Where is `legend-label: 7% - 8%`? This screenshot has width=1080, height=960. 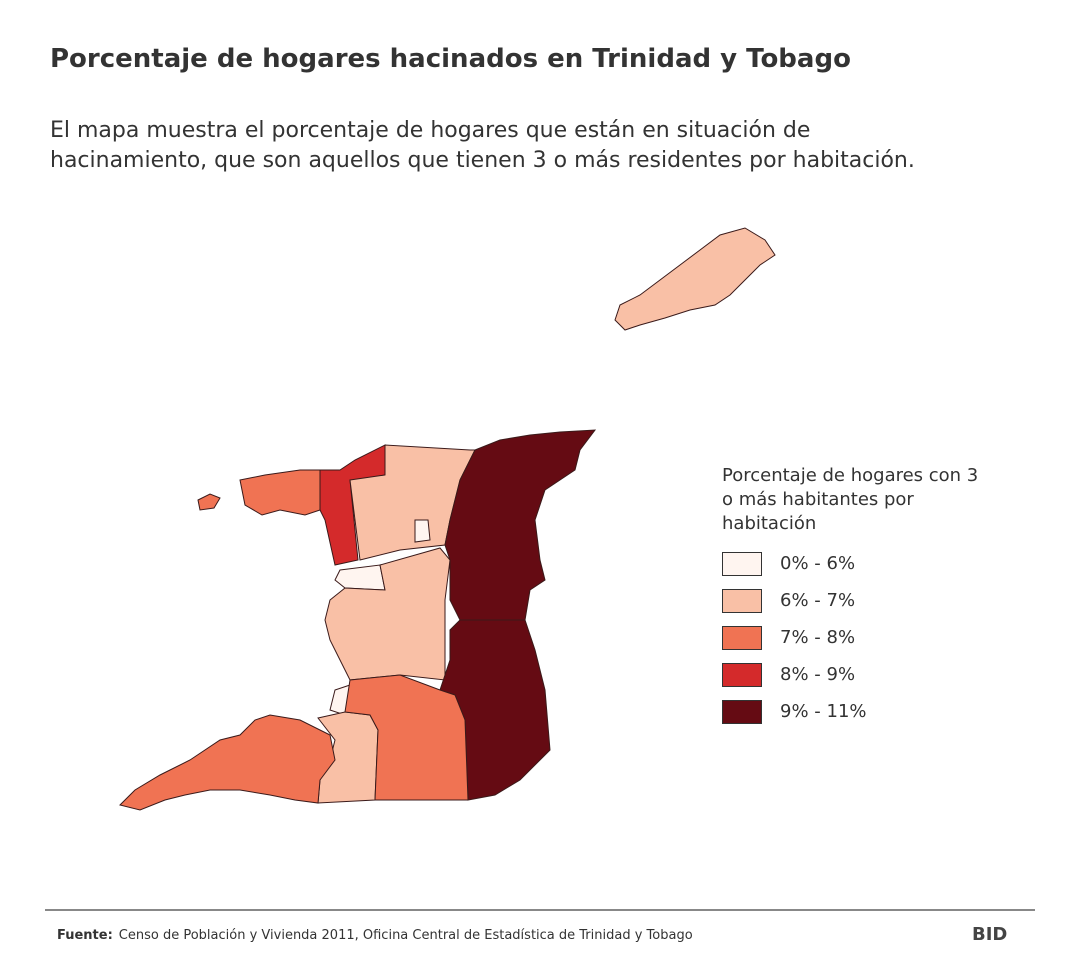
legend-label: 7% - 8% is located at coordinates (818, 637).